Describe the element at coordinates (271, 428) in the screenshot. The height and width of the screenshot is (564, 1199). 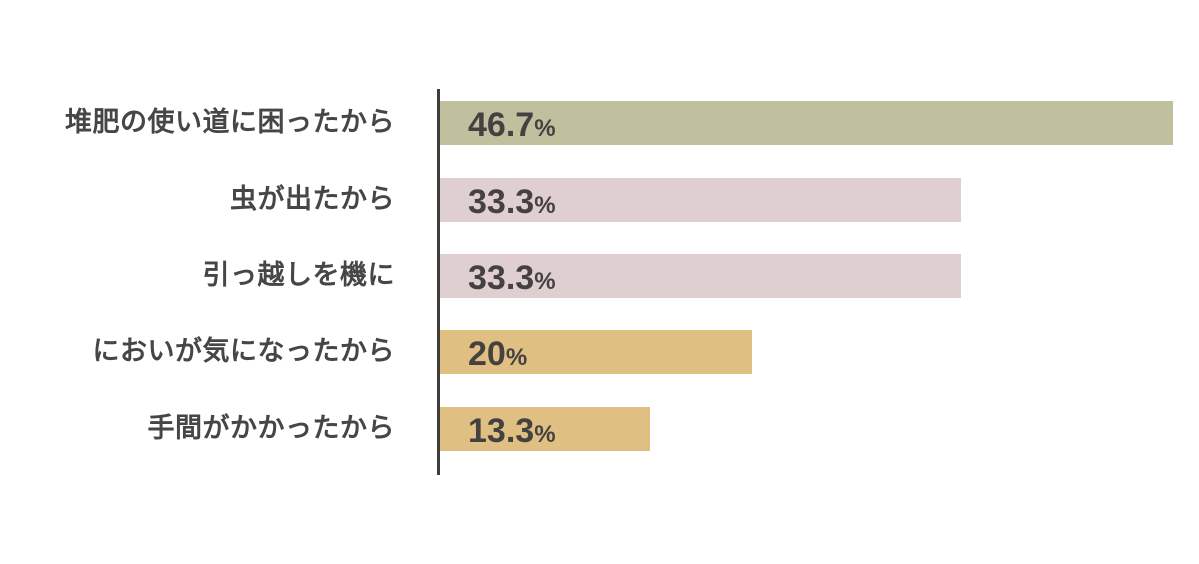
I see `category-label: 手間がかかったから` at that location.